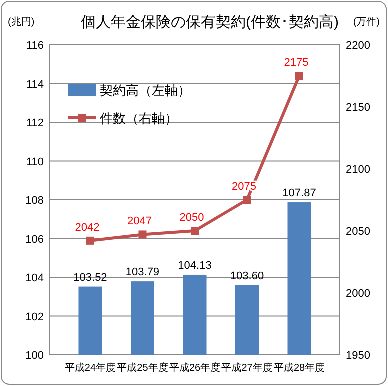 This screenshot has height=386, width=388. I want to click on y2-tick-label: 2100, so click(358, 170).